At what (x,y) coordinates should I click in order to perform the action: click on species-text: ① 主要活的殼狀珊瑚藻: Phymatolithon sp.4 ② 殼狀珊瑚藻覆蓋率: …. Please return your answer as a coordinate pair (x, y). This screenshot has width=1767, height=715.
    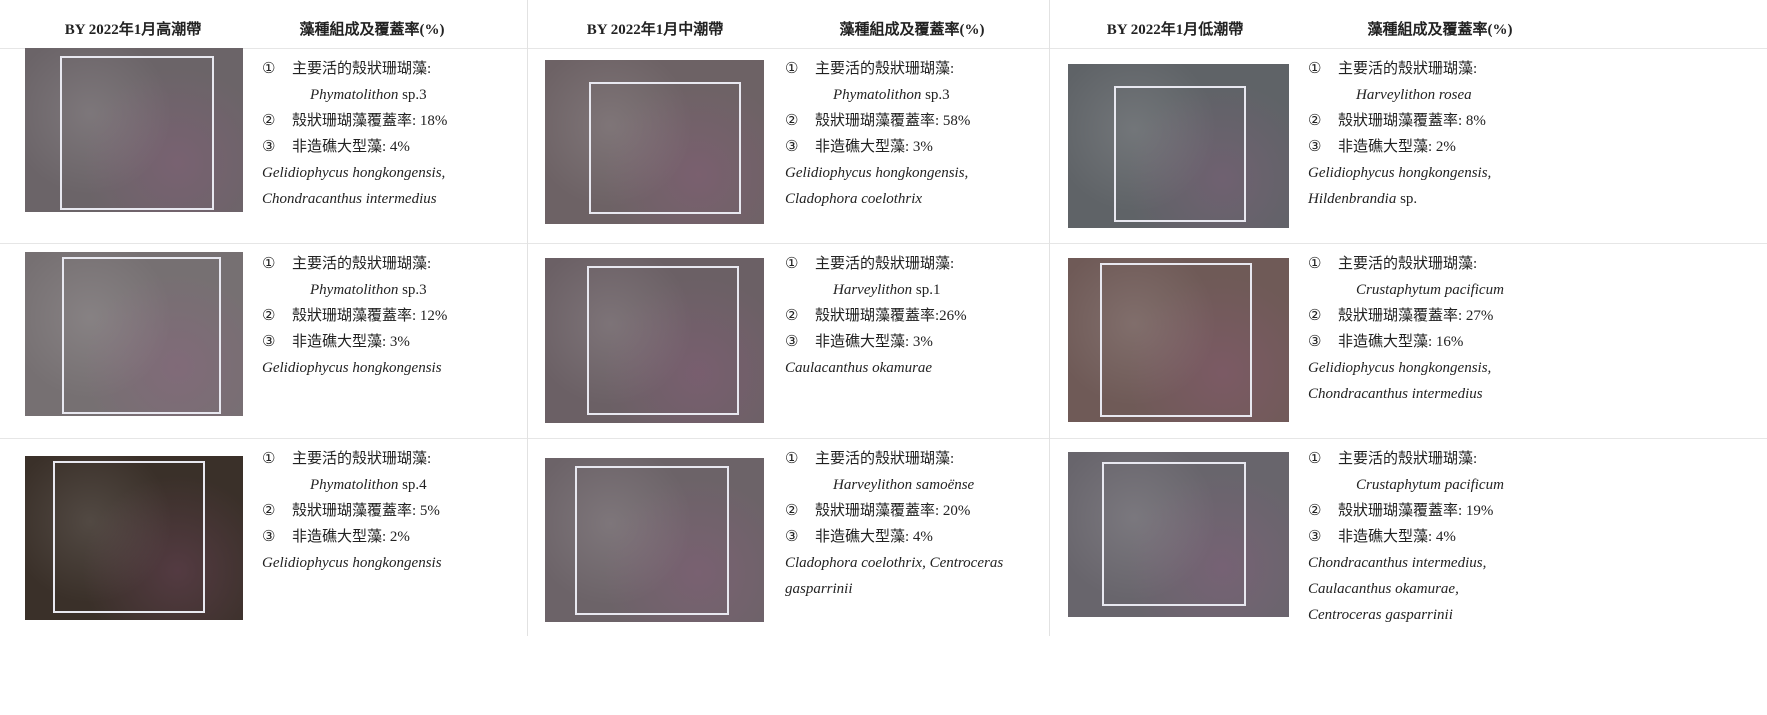
    Looking at the image, I should click on (388, 511).